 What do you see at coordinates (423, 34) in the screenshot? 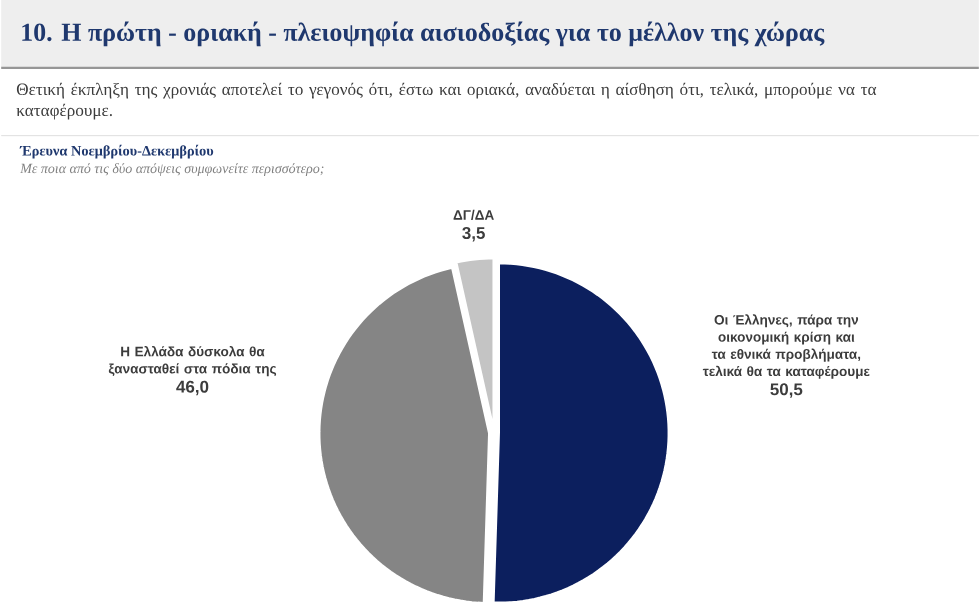
I see `chart-title: 10. Η πρώτη - οριακή - πλειοψηφία αισιοδοξίας για το μέλλον της χώρας` at bounding box center [423, 34].